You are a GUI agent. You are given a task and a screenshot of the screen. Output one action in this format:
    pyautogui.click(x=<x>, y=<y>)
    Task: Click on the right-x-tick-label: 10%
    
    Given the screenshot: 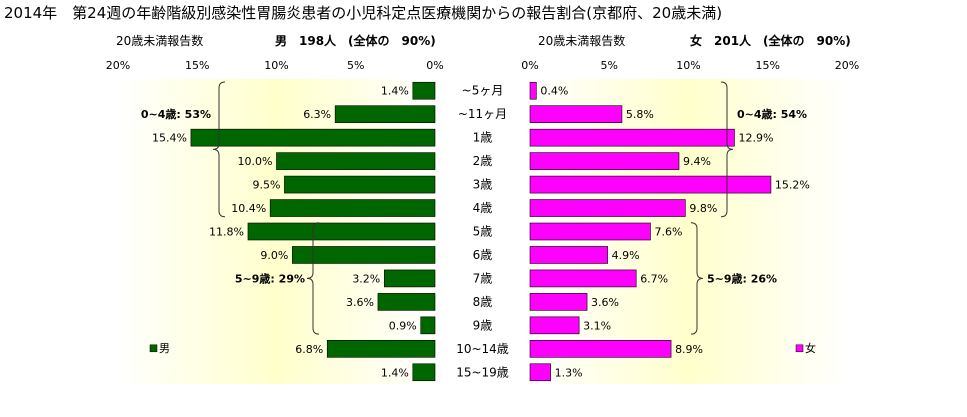 What is the action you would take?
    pyautogui.click(x=688, y=65)
    